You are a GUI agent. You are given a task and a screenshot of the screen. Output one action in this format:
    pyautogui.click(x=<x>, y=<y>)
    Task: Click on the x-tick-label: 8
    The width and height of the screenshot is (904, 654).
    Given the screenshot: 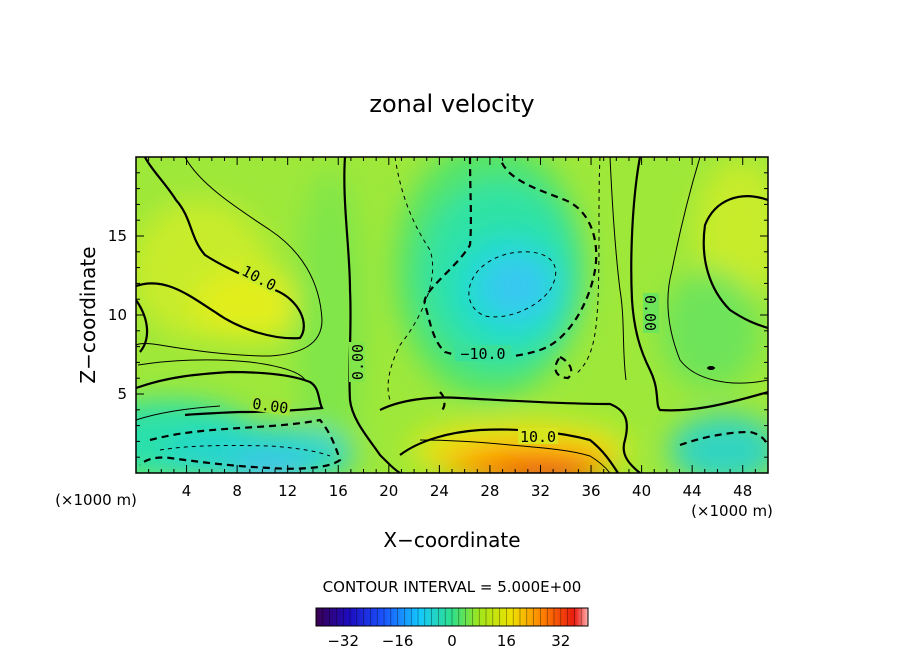 What is the action you would take?
    pyautogui.click(x=237, y=491)
    